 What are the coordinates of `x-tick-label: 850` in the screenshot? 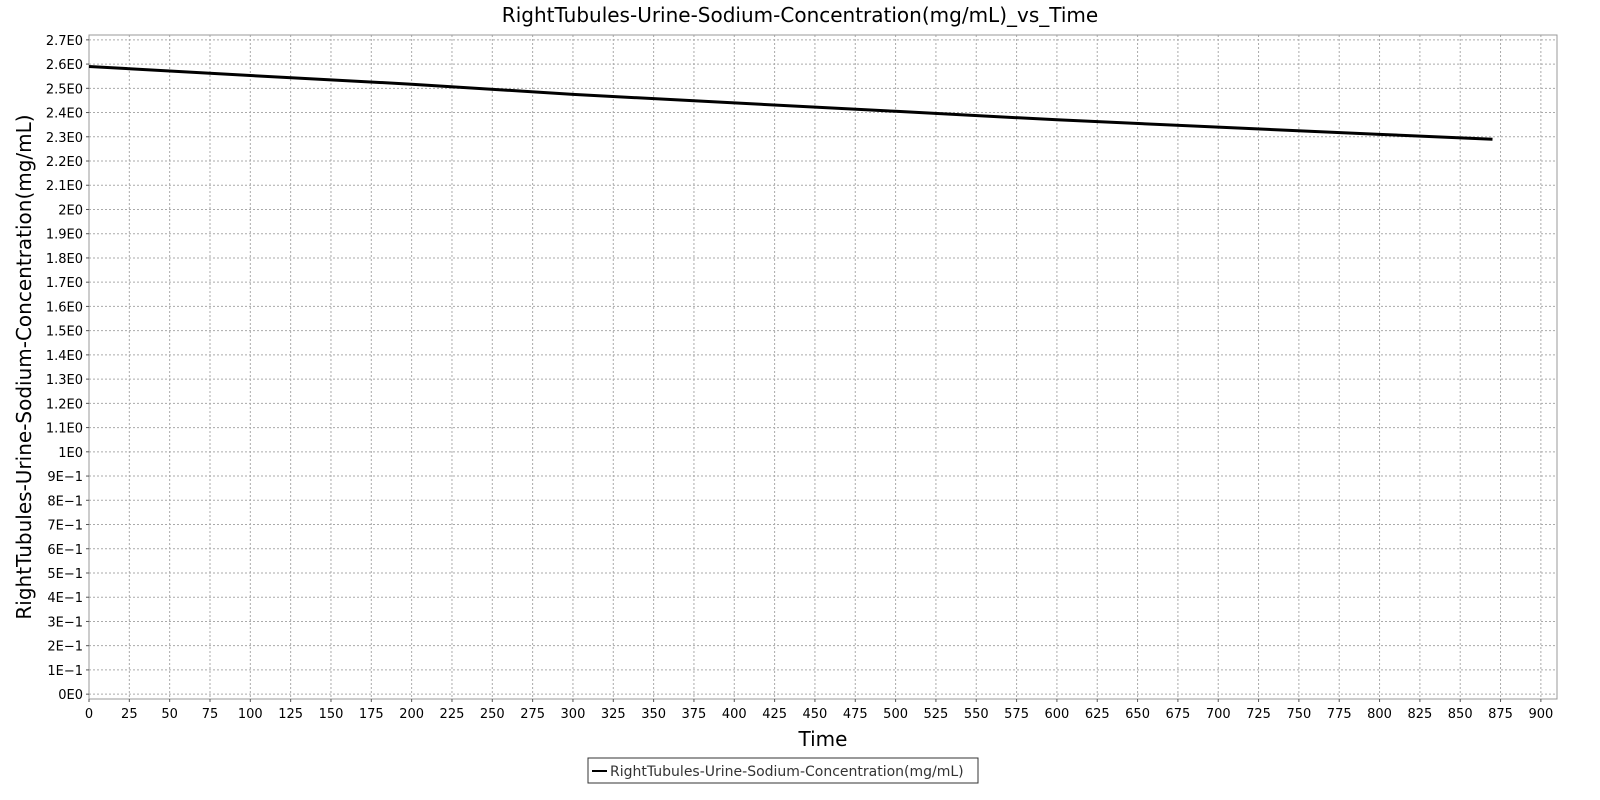 It's located at (1460, 714).